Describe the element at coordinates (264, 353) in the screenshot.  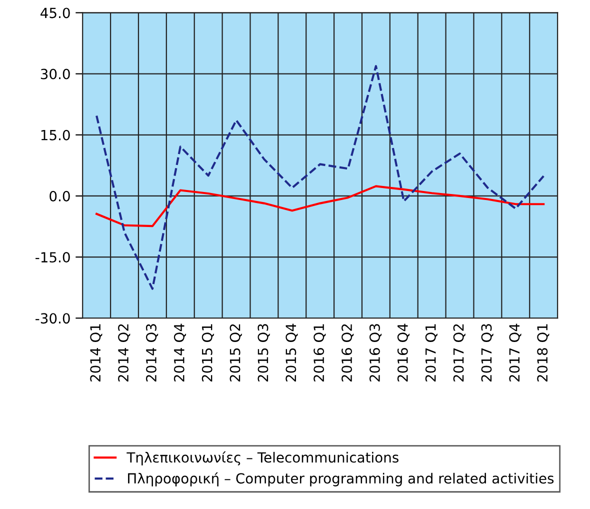
I see `x-tick-label: 2015 Q3` at that location.